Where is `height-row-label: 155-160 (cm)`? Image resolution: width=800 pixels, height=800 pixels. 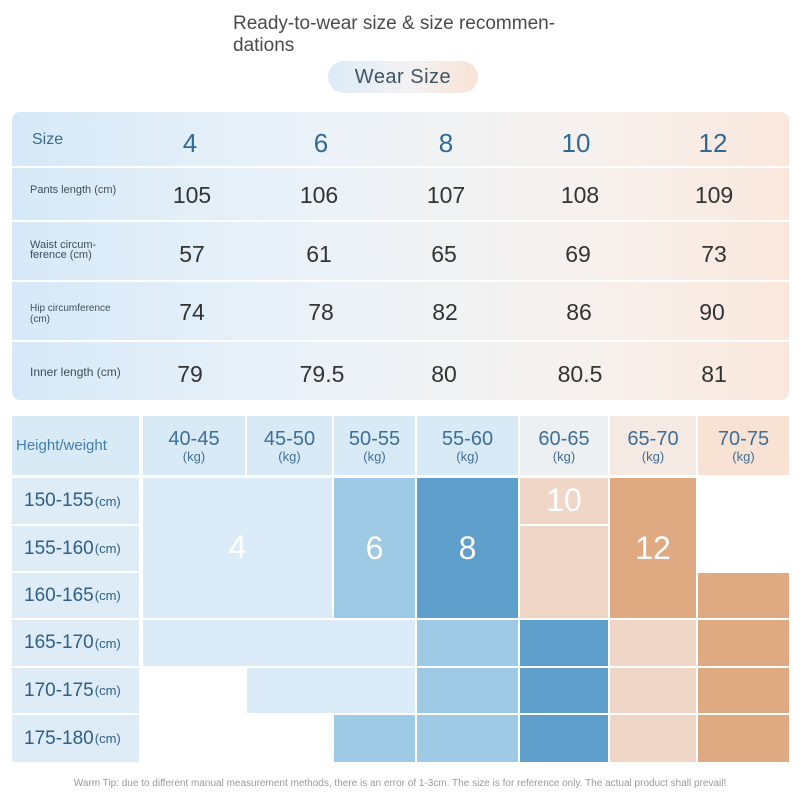
height-row-label: 155-160 (cm) is located at coordinates (75, 548).